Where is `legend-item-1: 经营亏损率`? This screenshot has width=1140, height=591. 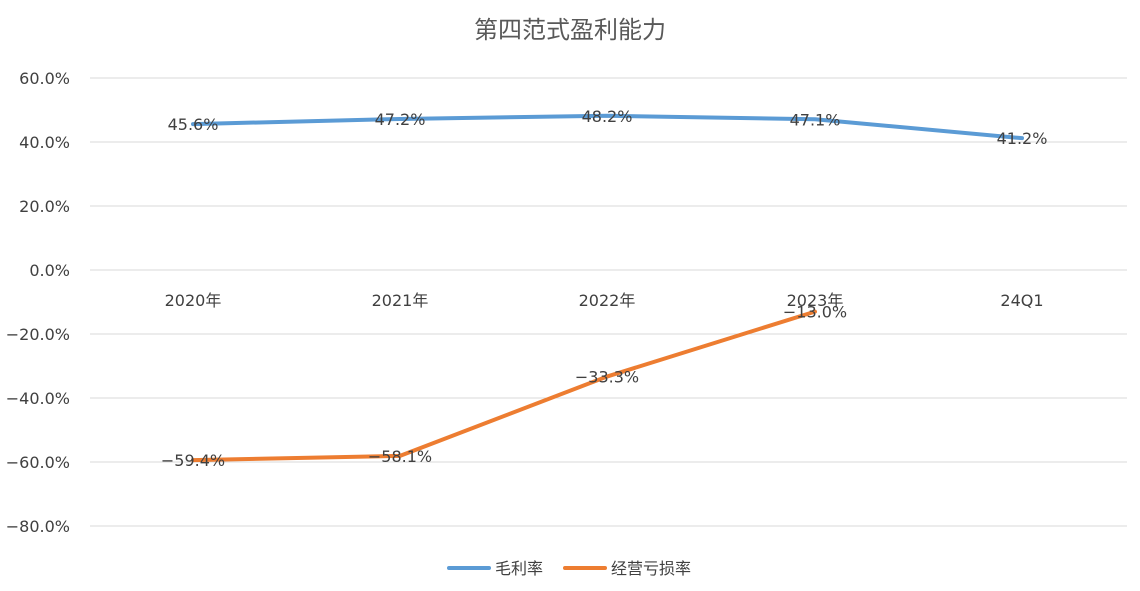 legend-item-1: 经营亏损率 is located at coordinates (627, 568).